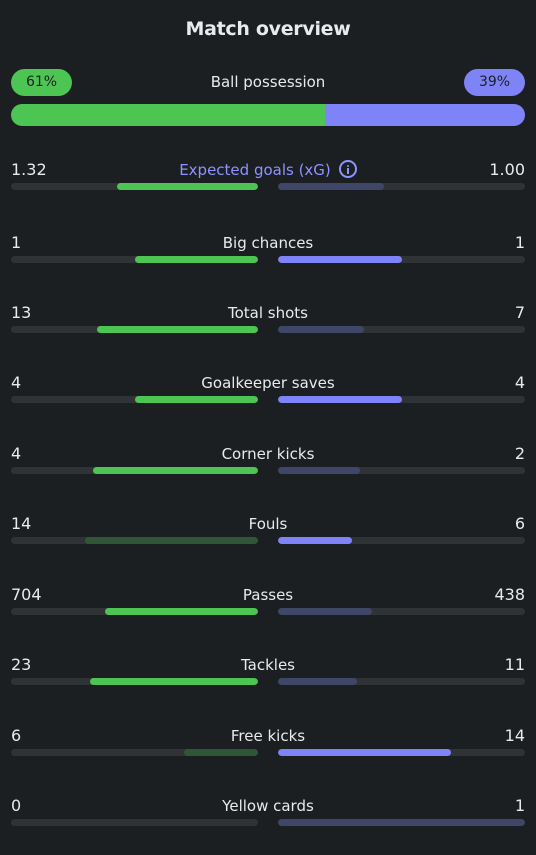 Image resolution: width=536 pixels, height=855 pixels. I want to click on stat-label: Corner kicks, so click(268, 454).